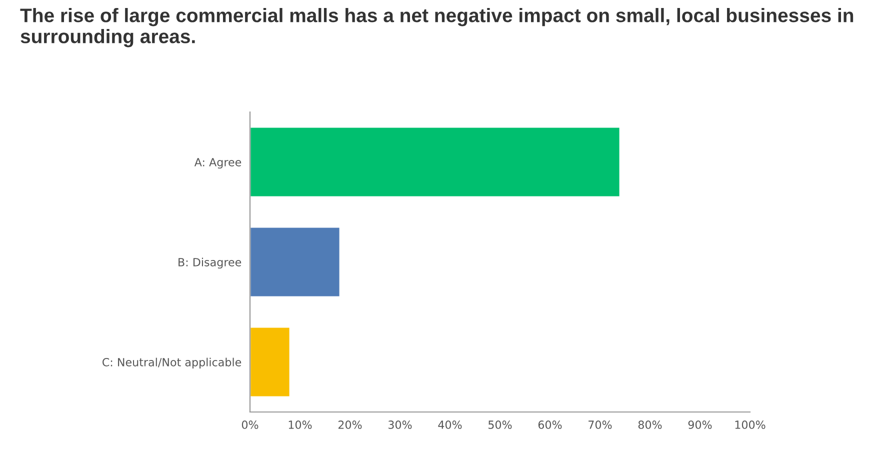 This screenshot has height=462, width=878. I want to click on x-tick-label: 100%, so click(750, 424).